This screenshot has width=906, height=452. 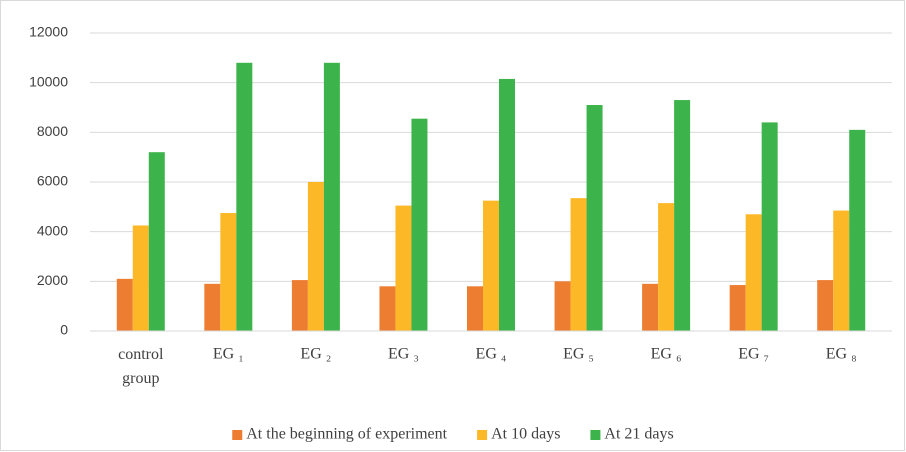 What do you see at coordinates (841, 354) in the screenshot?
I see `x-tick-label: EG ₈` at bounding box center [841, 354].